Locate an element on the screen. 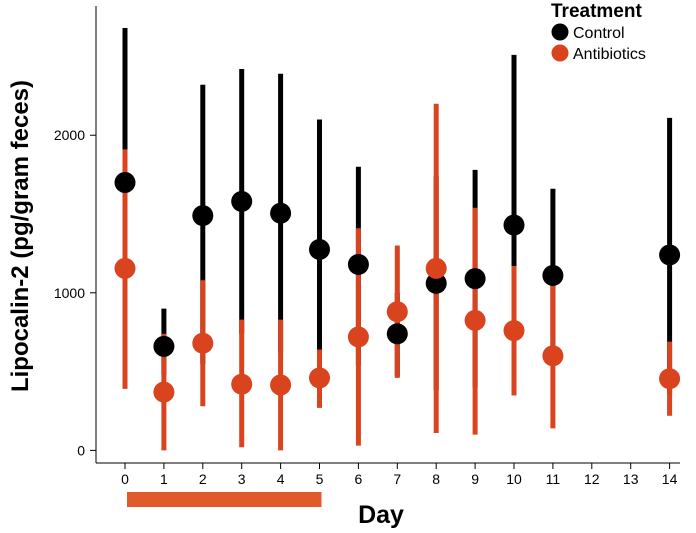 This screenshot has width=696, height=533. x-tick-label: 1 is located at coordinates (164, 479).